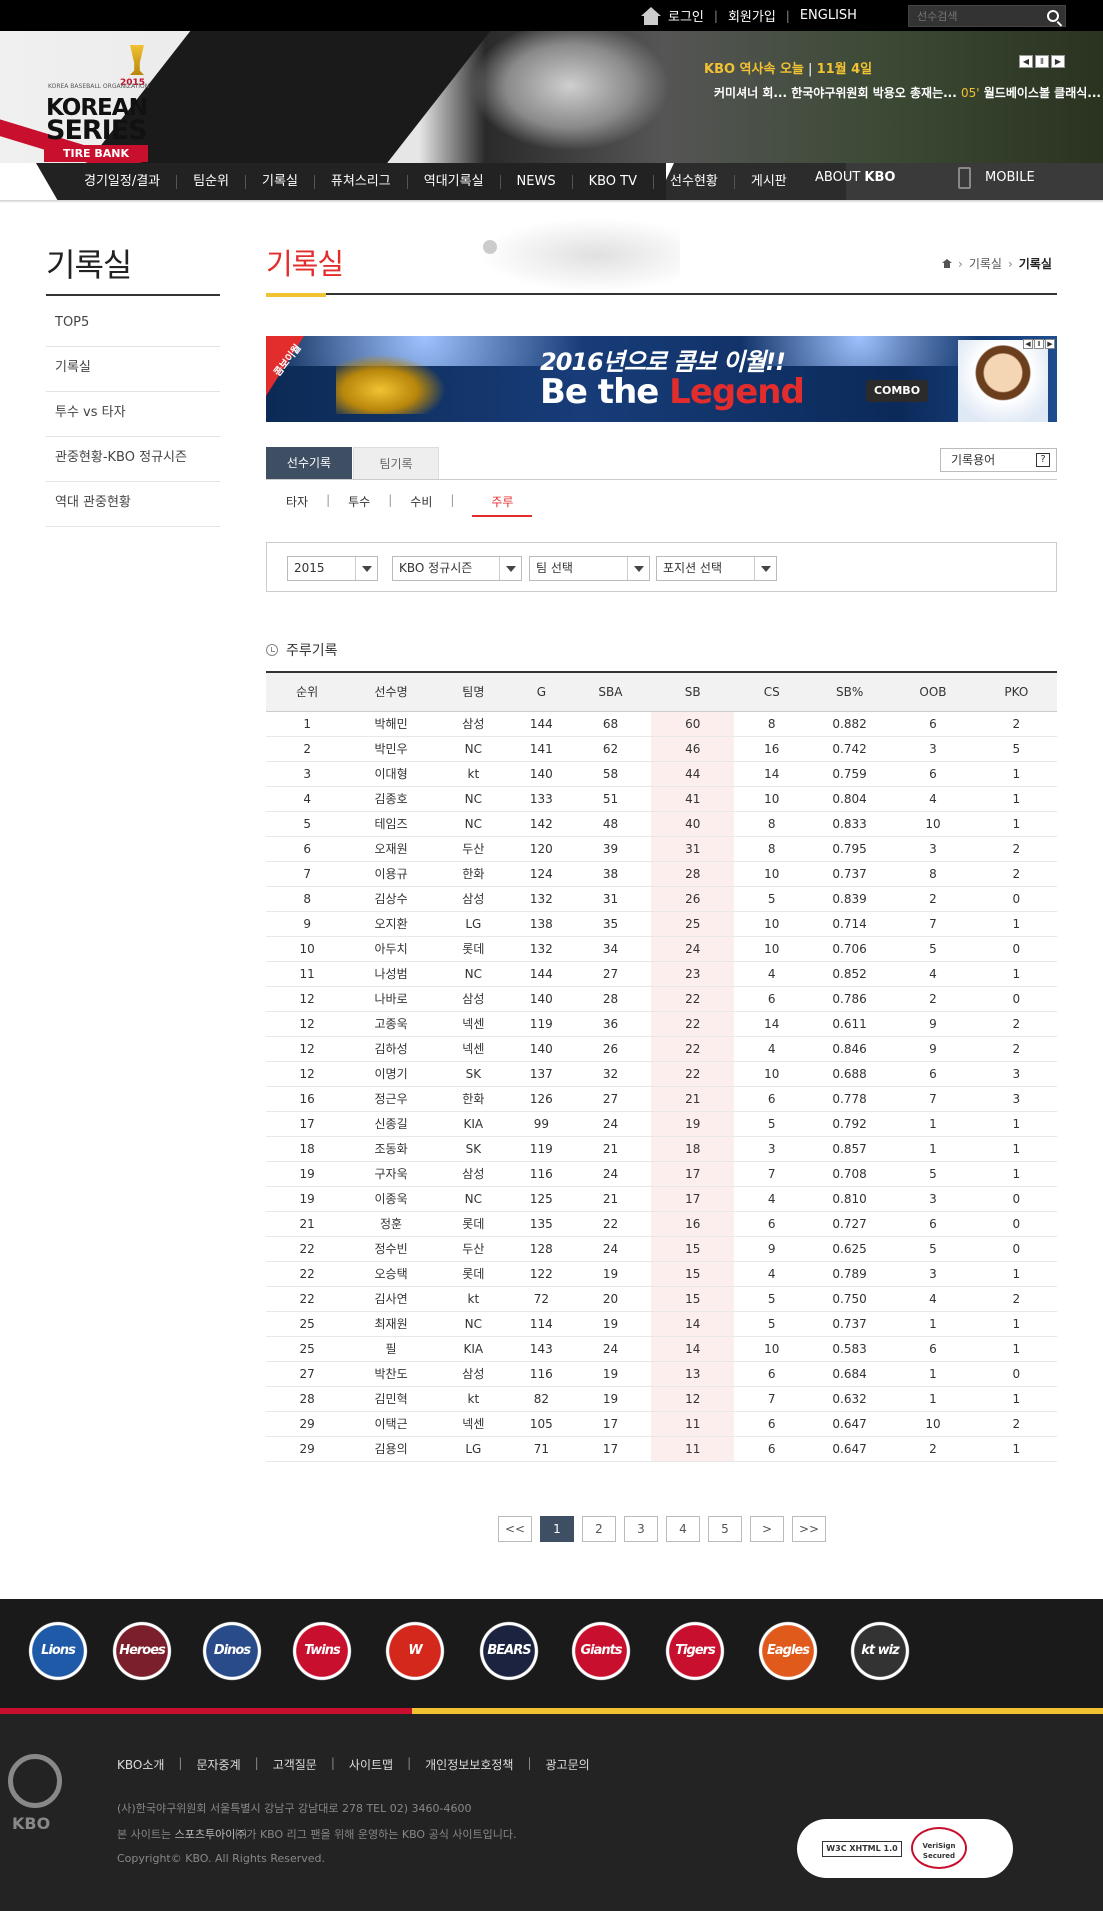 This screenshot has height=1911, width=1103. I want to click on cell-player-name: 김하성, so click(391, 1049).